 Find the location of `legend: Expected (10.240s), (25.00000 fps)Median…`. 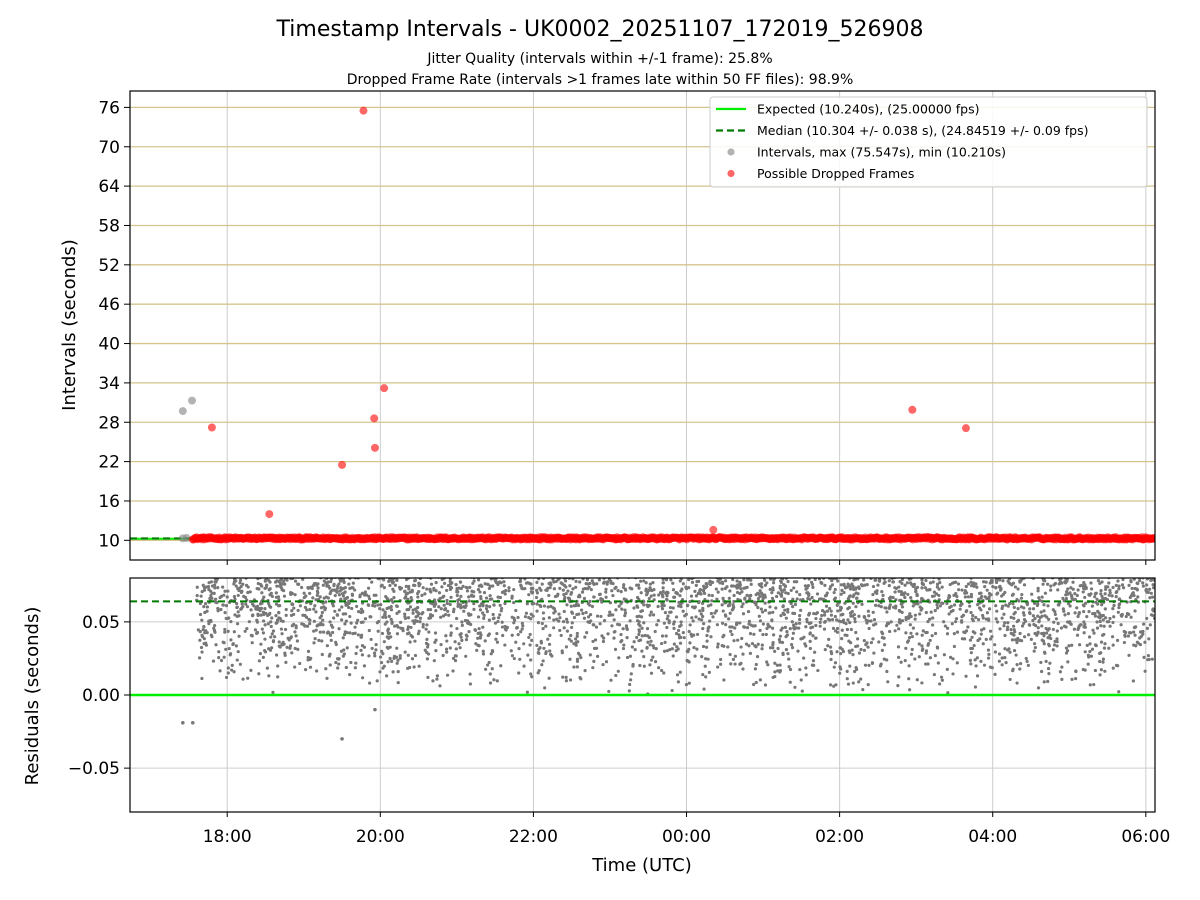

legend: Expected (10.240s), (25.00000 fps)Median… is located at coordinates (928, 142).